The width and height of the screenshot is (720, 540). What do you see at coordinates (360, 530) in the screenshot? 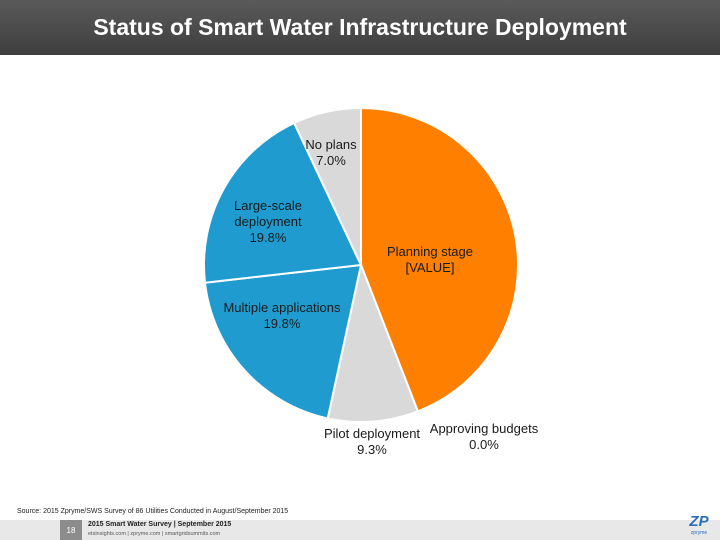
I see `footer-bar` at bounding box center [360, 530].